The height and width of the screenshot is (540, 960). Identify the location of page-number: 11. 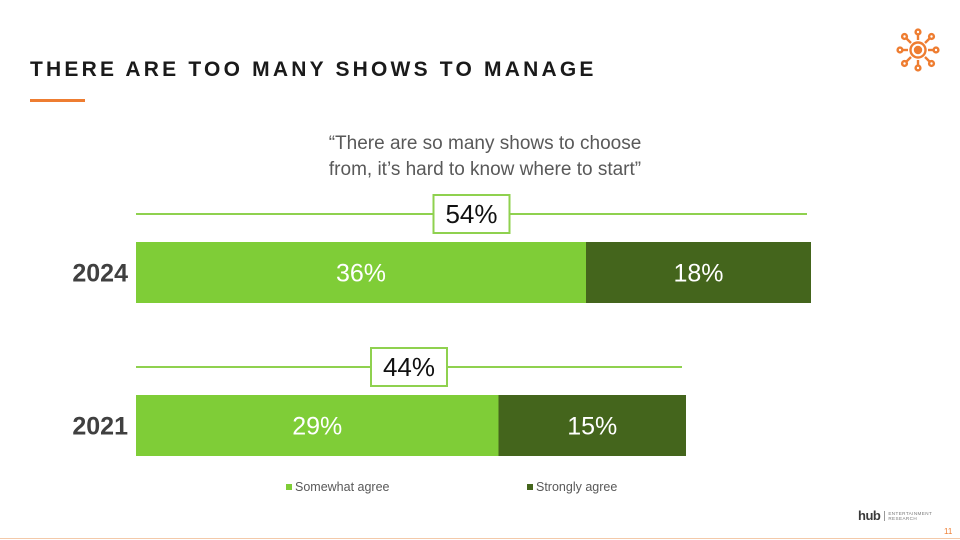
(948, 531).